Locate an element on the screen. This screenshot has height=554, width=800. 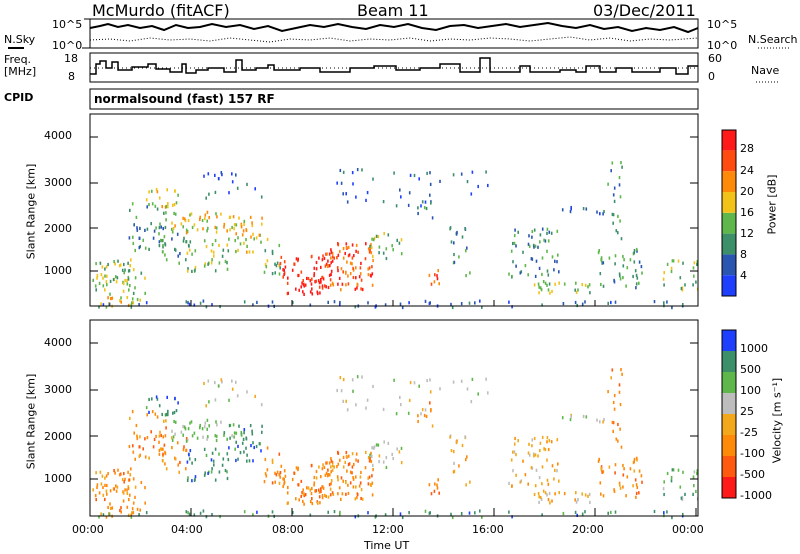
velocity-colorbar-cell is located at coordinates (729, 445).